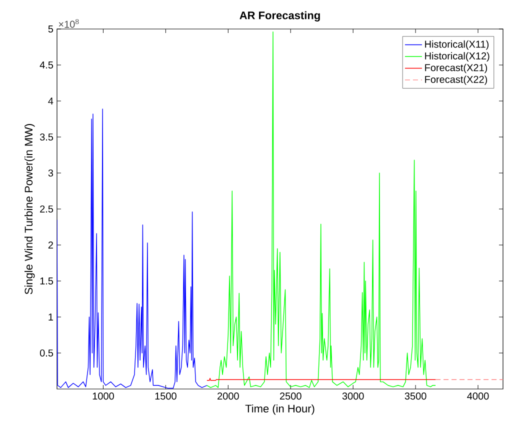 The image size is (513, 433). What do you see at coordinates (50, 245) in the screenshot?
I see `y-tick-label: 2` at bounding box center [50, 245].